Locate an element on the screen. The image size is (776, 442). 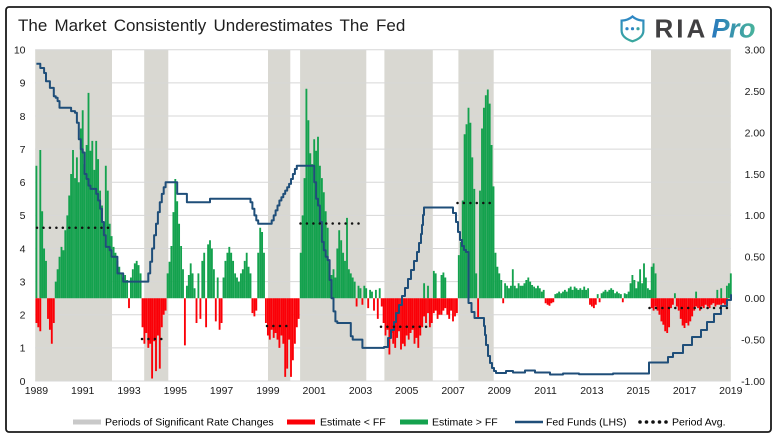
svg-text: 2.50 is located at coordinates (755, 92).